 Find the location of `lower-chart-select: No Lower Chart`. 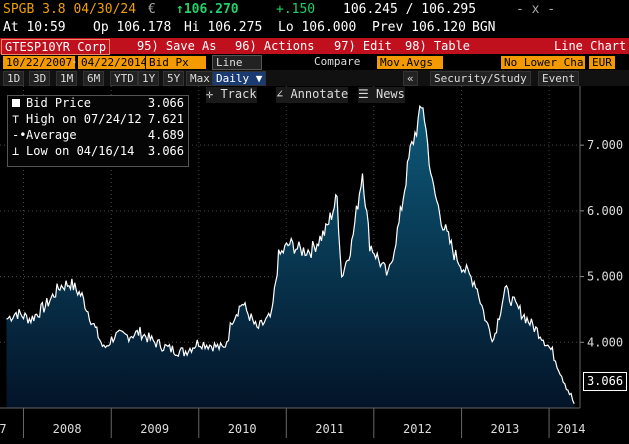

lower-chart-select: No Lower Chart is located at coordinates (548, 62).